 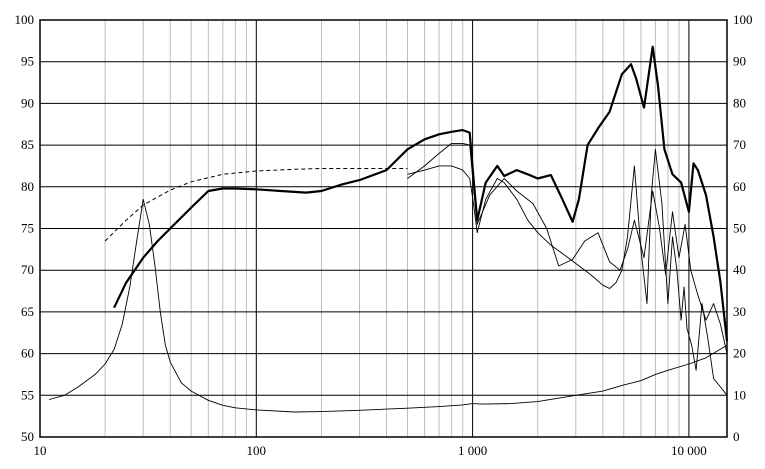 What do you see at coordinates (739, 144) in the screenshot?
I see `y-tick-label-right: 70` at bounding box center [739, 144].